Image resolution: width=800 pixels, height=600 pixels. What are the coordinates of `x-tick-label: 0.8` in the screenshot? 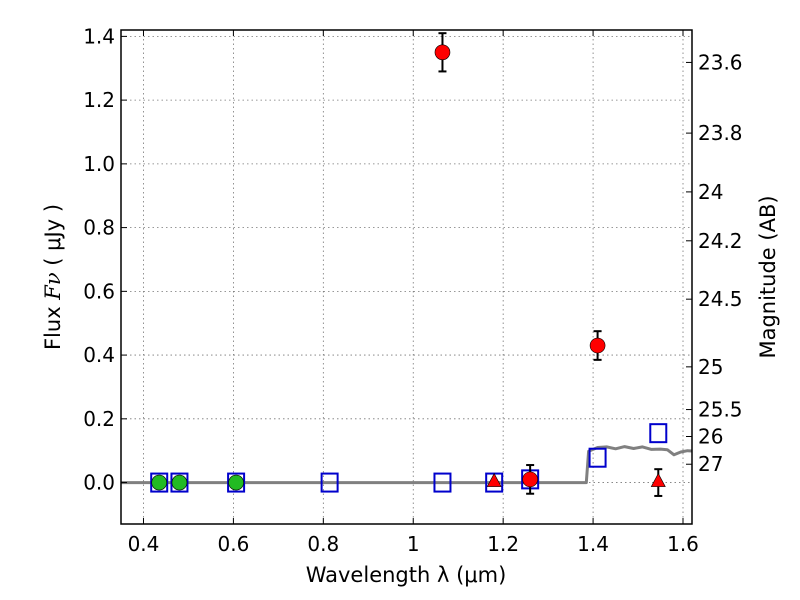 It's located at (323, 544).